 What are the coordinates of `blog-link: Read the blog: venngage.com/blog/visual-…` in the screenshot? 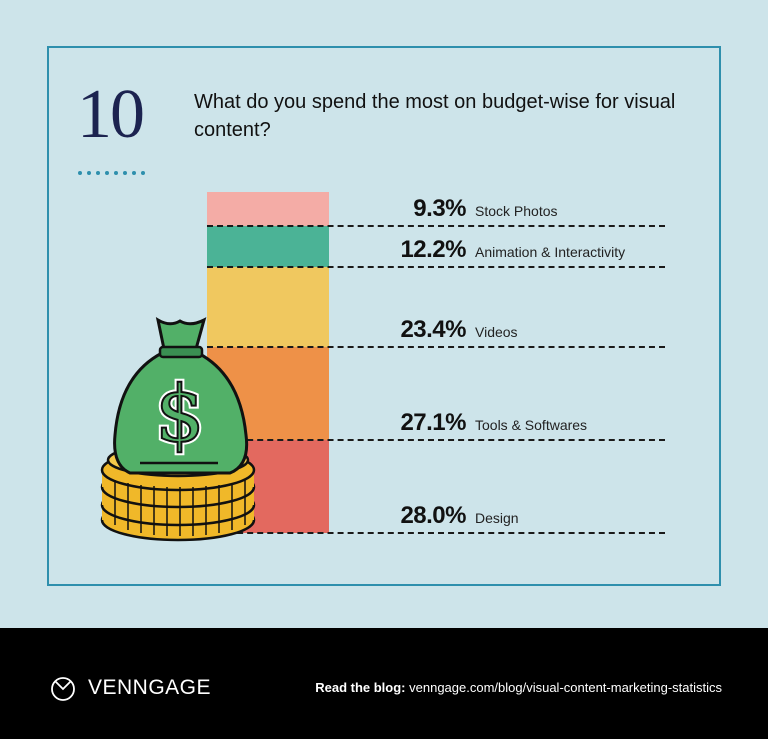 It's located at (518, 687).